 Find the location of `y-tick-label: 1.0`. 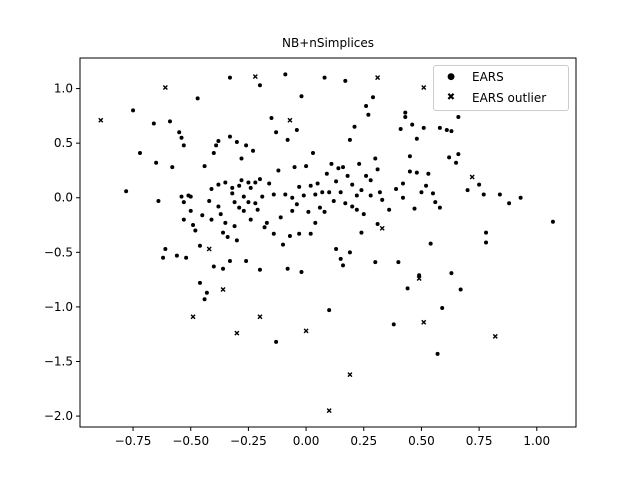

y-tick-label: 1.0 is located at coordinates (63, 89).